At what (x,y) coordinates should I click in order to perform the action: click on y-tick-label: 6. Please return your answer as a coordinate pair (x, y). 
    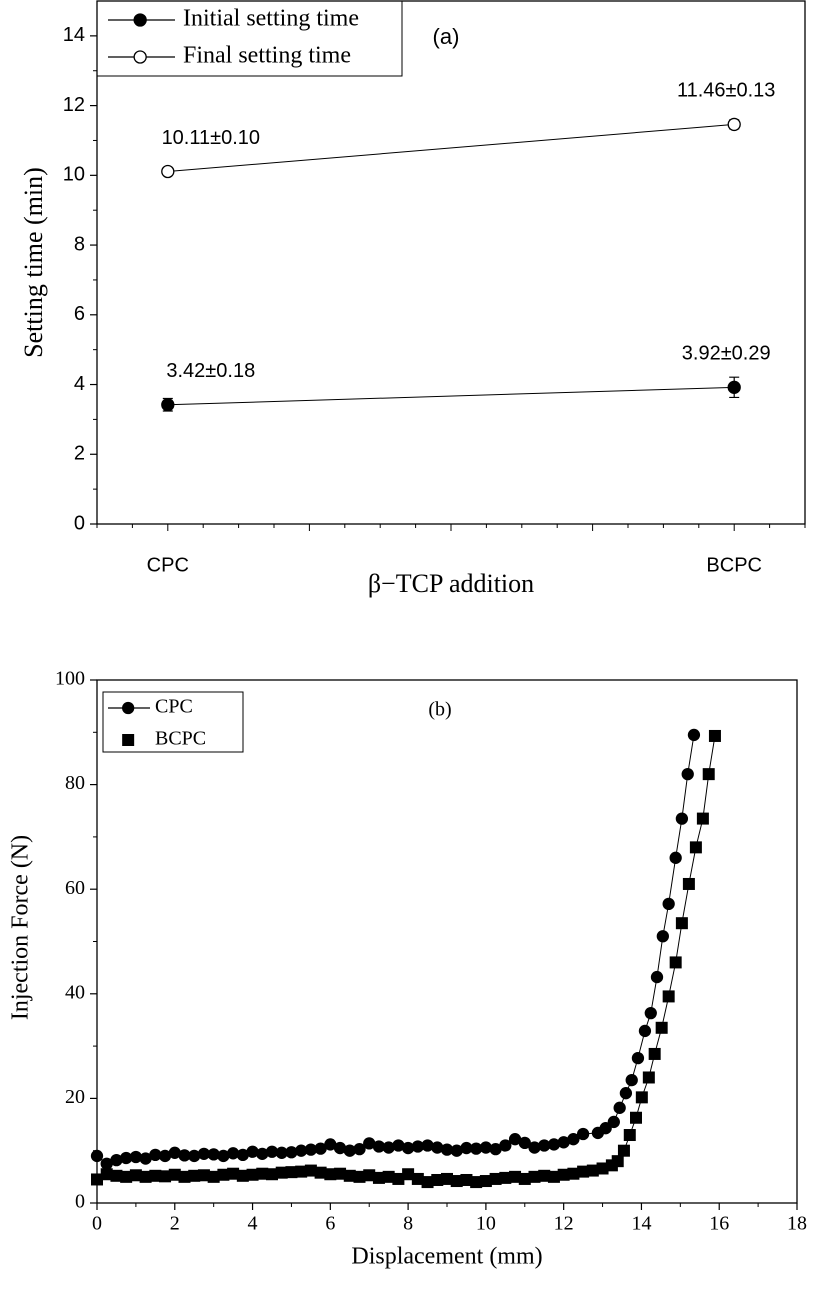
    Looking at the image, I should click on (79, 314).